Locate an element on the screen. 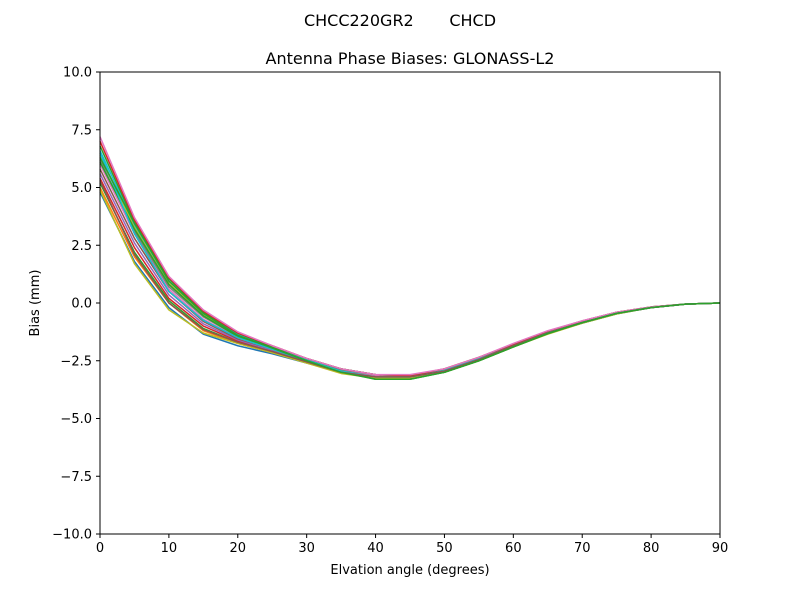 The width and height of the screenshot is (800, 600). x-tick-label: 90 is located at coordinates (720, 548).